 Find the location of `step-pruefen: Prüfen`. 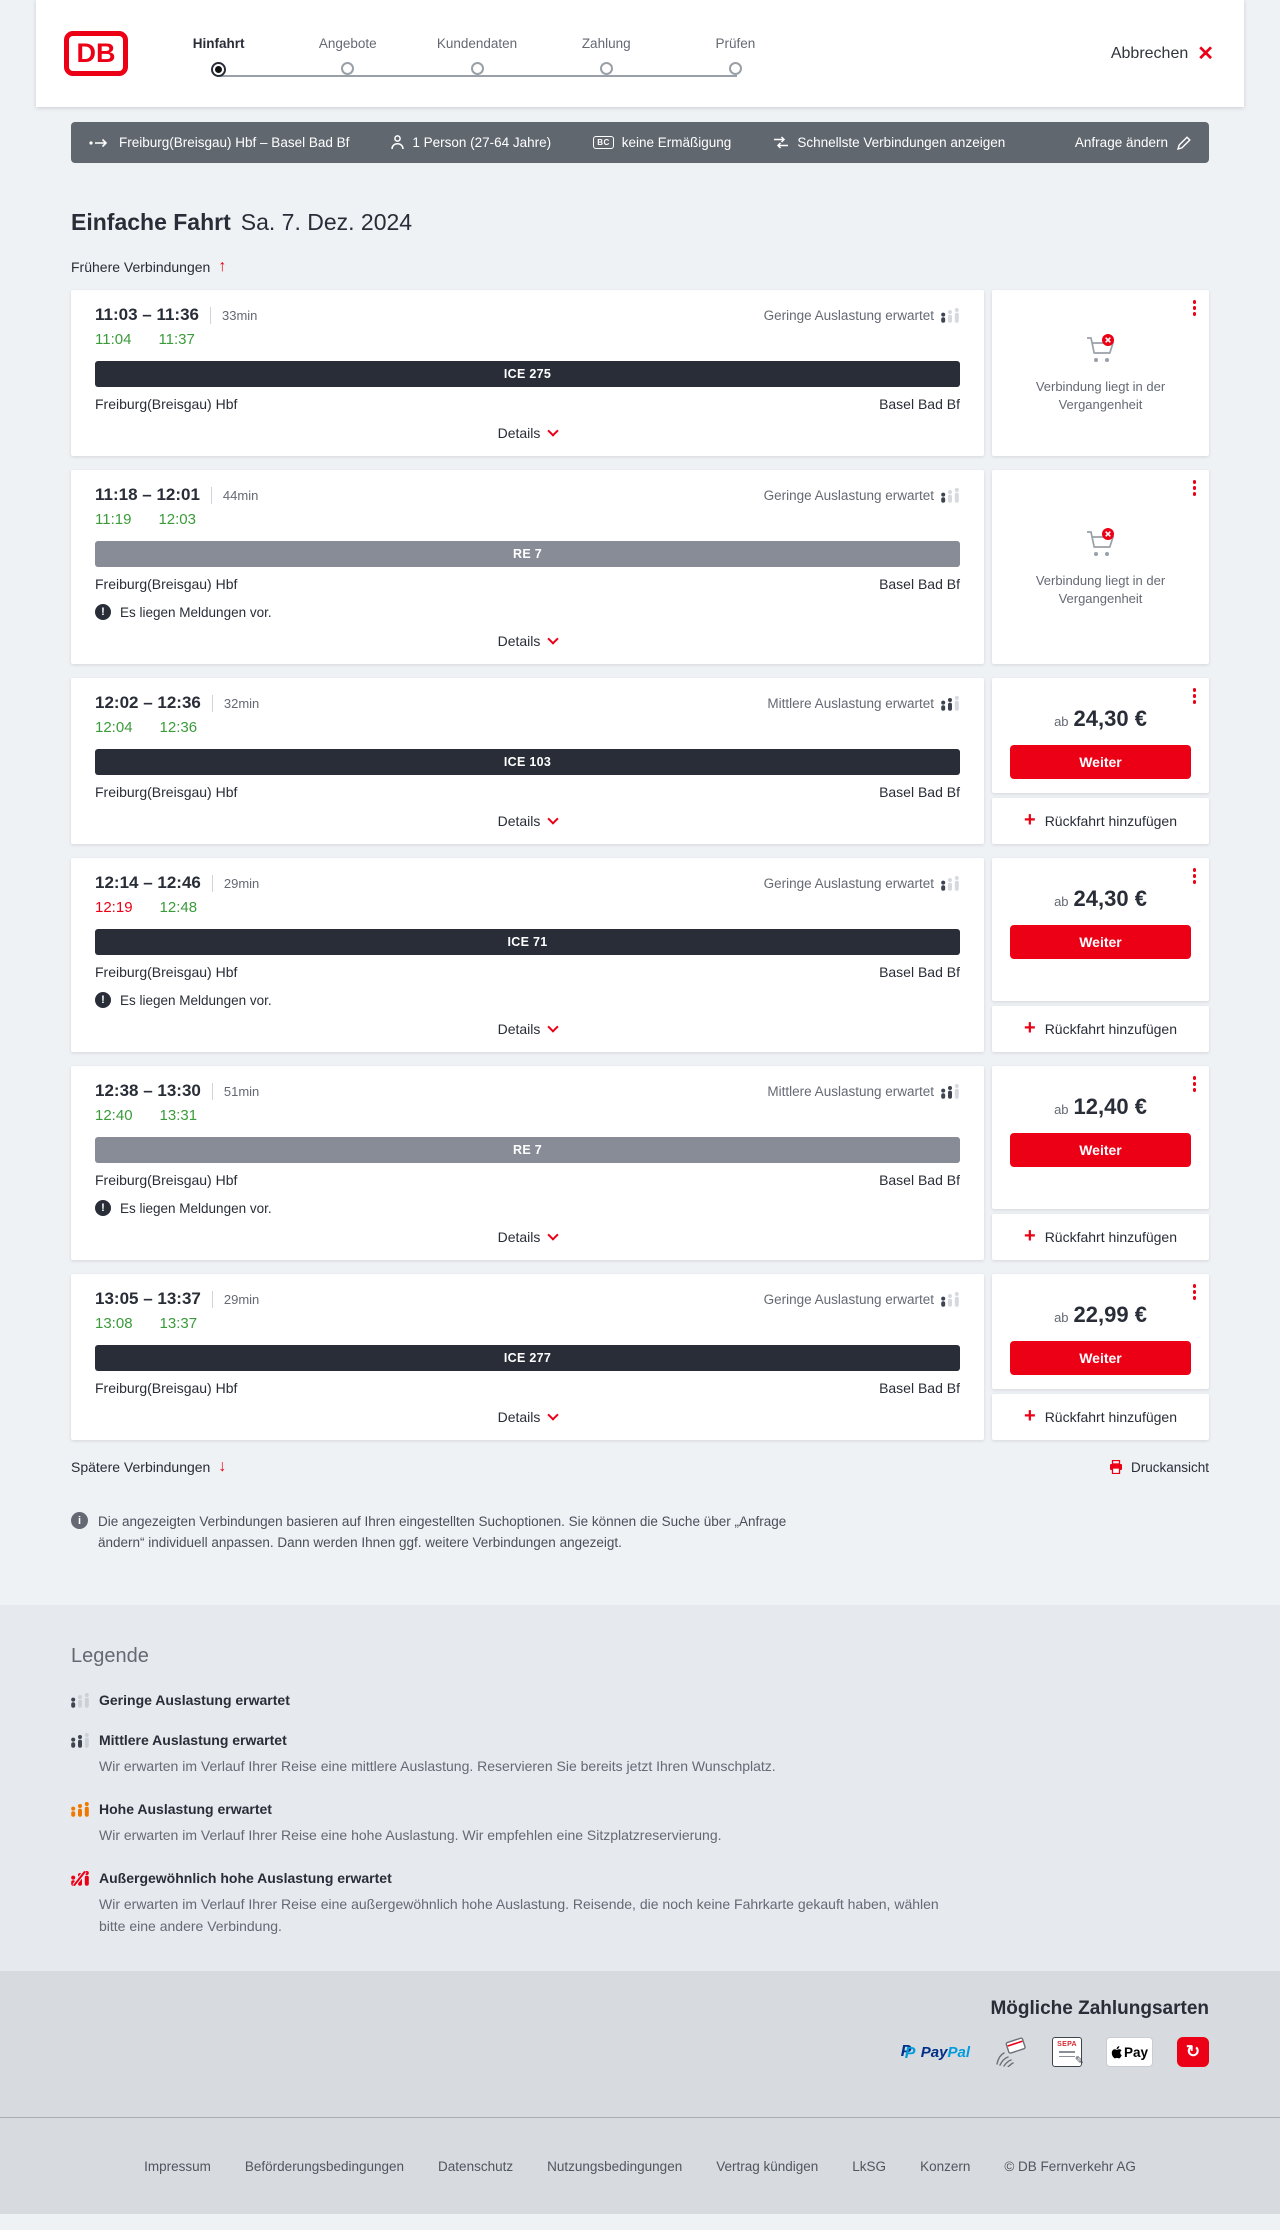

step-pruefen: Prüfen is located at coordinates (735, 56).